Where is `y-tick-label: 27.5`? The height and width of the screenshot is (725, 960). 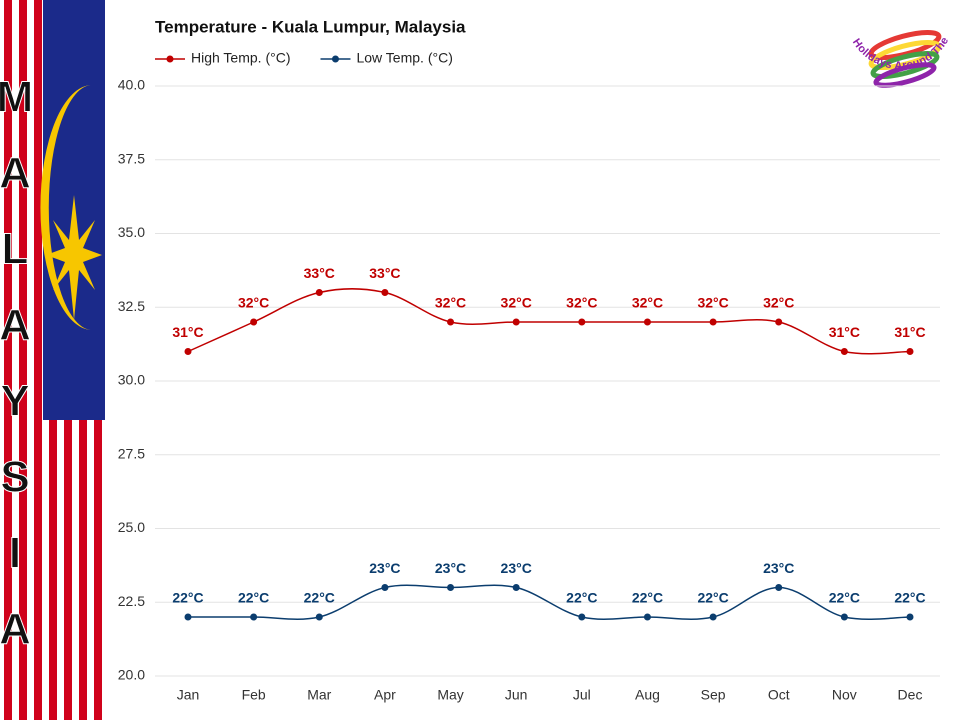 y-tick-label: 27.5 is located at coordinates (131, 453).